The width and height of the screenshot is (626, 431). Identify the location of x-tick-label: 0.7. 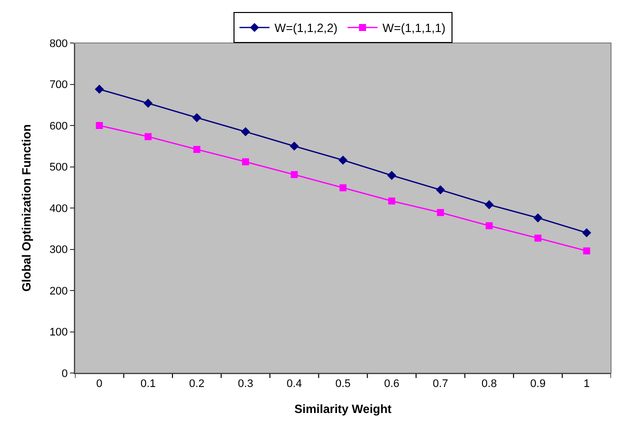
(440, 384).